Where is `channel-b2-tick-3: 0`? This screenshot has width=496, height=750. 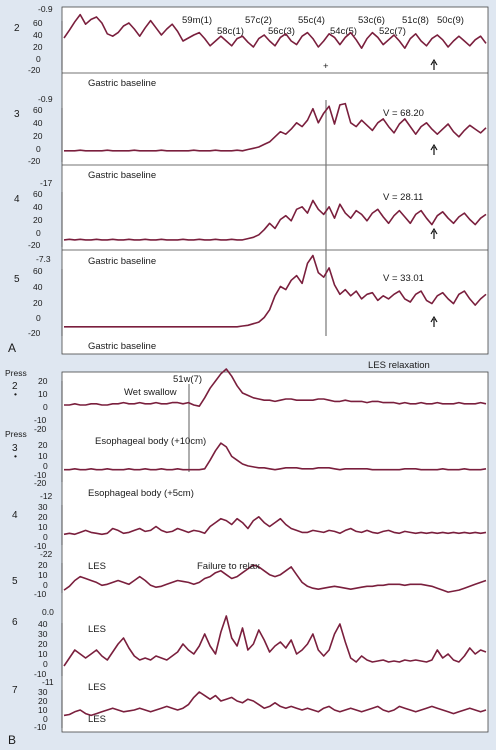 channel-b2-tick-3: 0 is located at coordinates (45, 407).